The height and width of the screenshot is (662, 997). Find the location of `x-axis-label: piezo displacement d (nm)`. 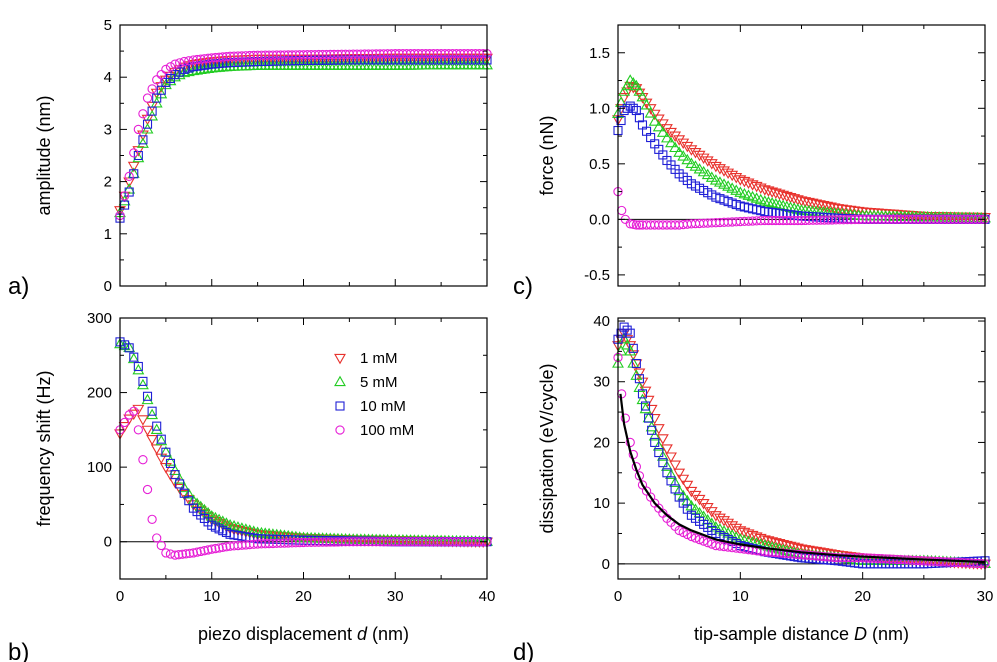

x-axis-label: piezo displacement d (nm) is located at coordinates (303, 634).